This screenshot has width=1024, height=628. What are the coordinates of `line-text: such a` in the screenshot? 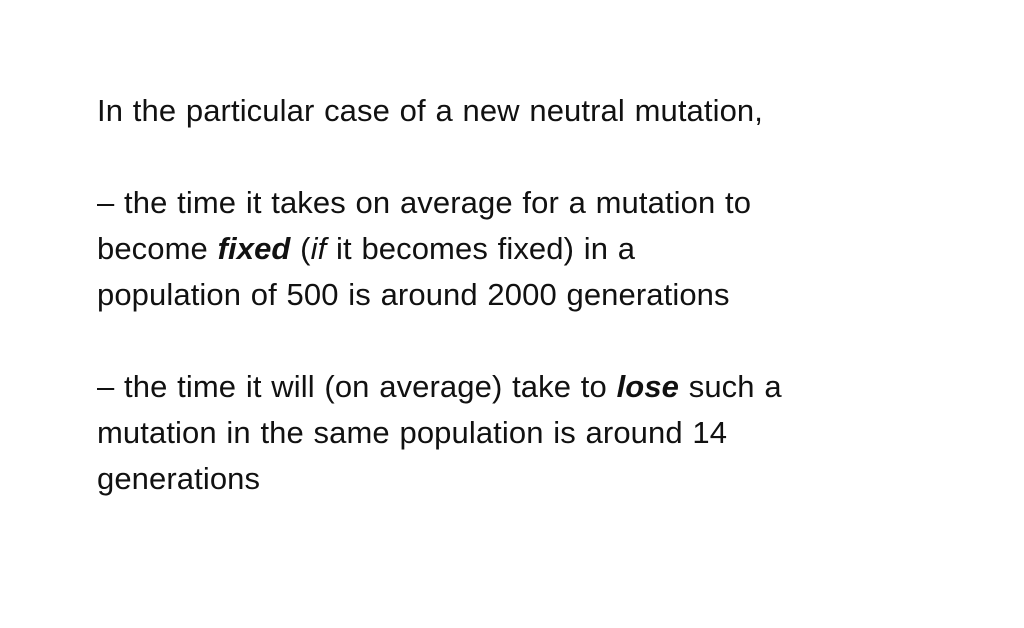 It's located at (730, 386).